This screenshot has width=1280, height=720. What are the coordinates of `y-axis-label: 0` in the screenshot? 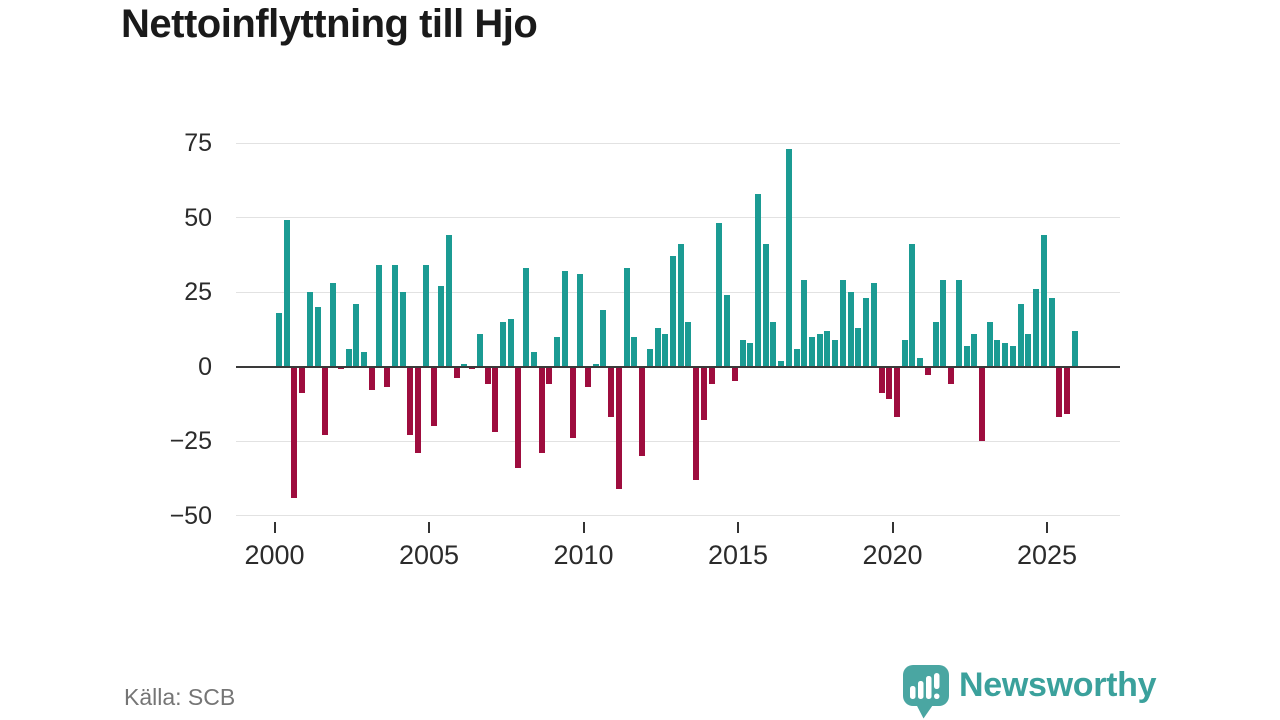 It's located at (205, 366).